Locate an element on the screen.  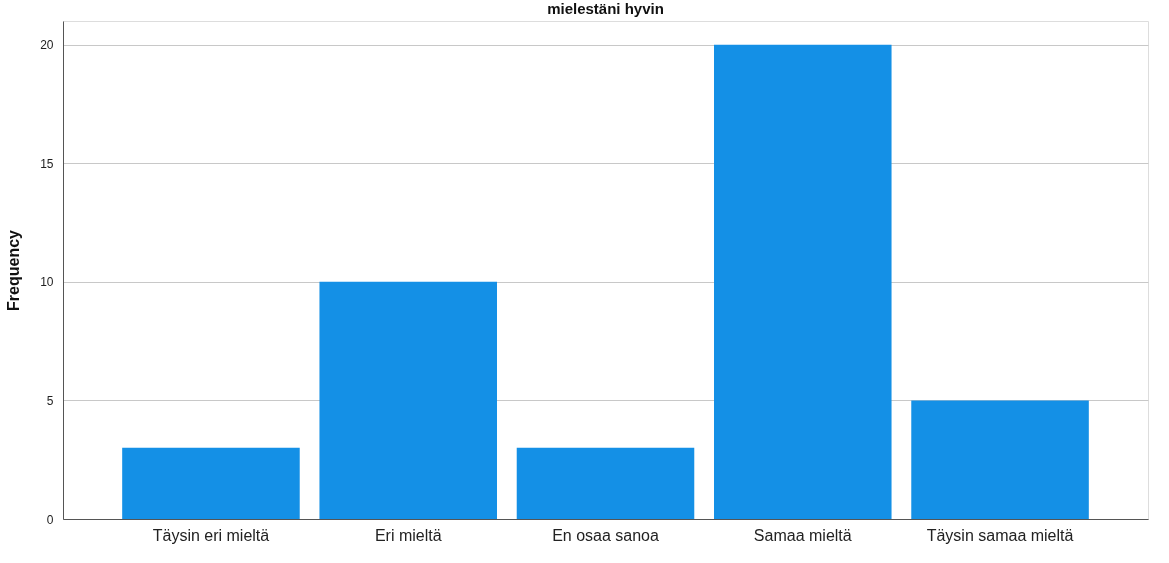
x-tick-label: En osaa sanoa is located at coordinates (605, 535).